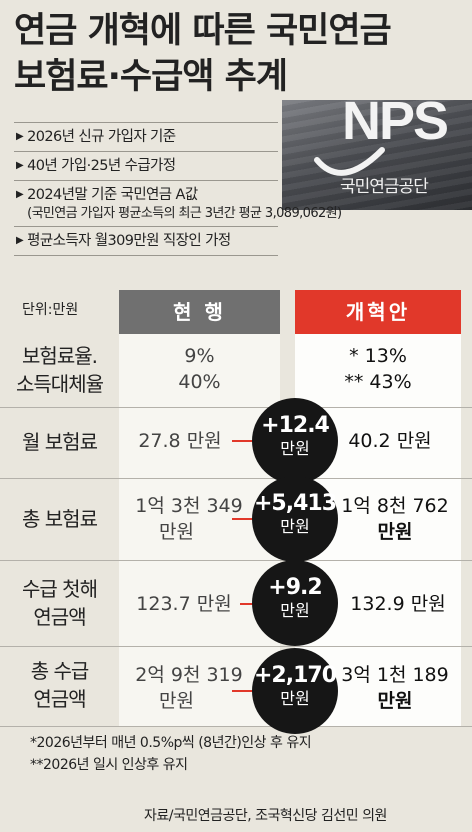 This screenshot has height=832, width=472. I want to click on assumption-text: 2026년 신규 가입자 기준, so click(101, 137).